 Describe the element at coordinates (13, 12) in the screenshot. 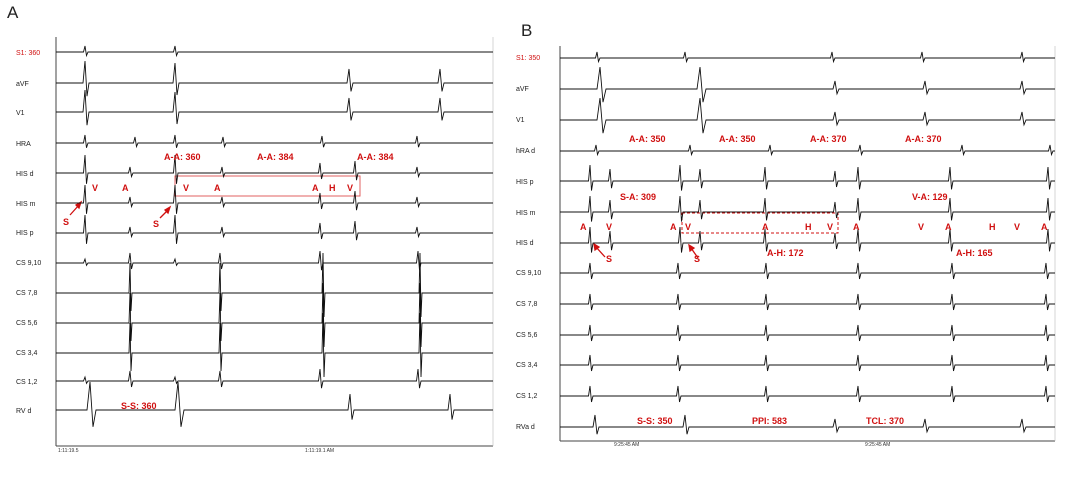

I see `panel-a-label: A` at that location.